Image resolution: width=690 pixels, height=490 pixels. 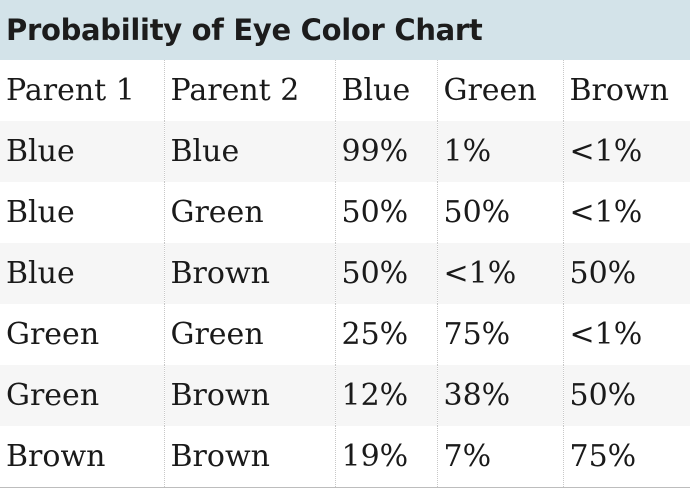 What do you see at coordinates (500, 395) in the screenshot?
I see `cell-green: 38%` at bounding box center [500, 395].